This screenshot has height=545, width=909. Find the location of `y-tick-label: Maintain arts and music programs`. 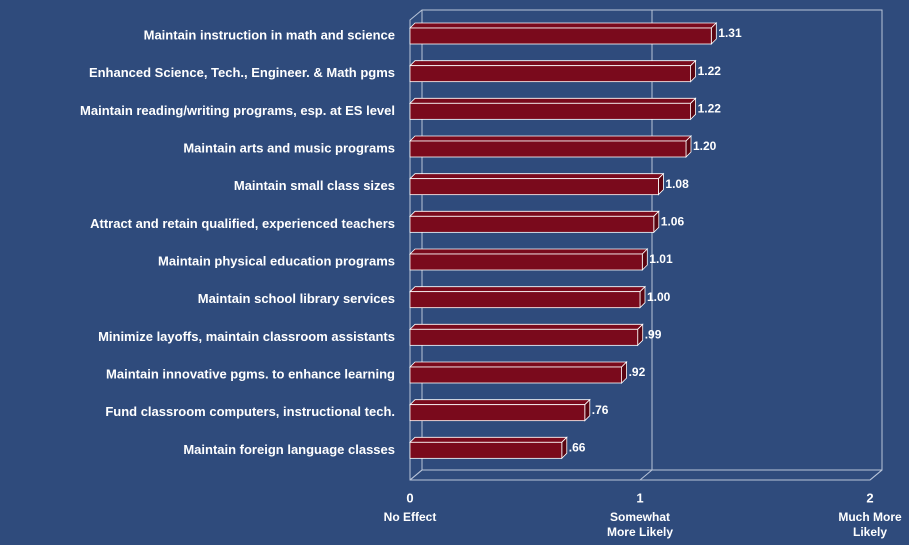

y-tick-label: Maintain arts and music programs is located at coordinates (289, 147).